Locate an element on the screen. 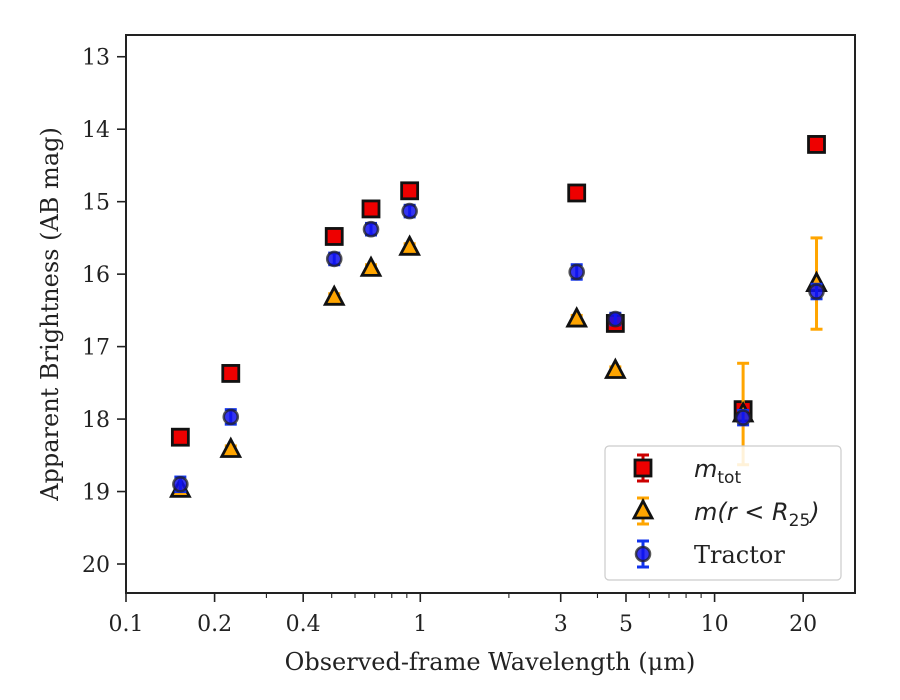 This screenshot has height=700, width=900. legend-label-tractor: Tractor is located at coordinates (739, 555).